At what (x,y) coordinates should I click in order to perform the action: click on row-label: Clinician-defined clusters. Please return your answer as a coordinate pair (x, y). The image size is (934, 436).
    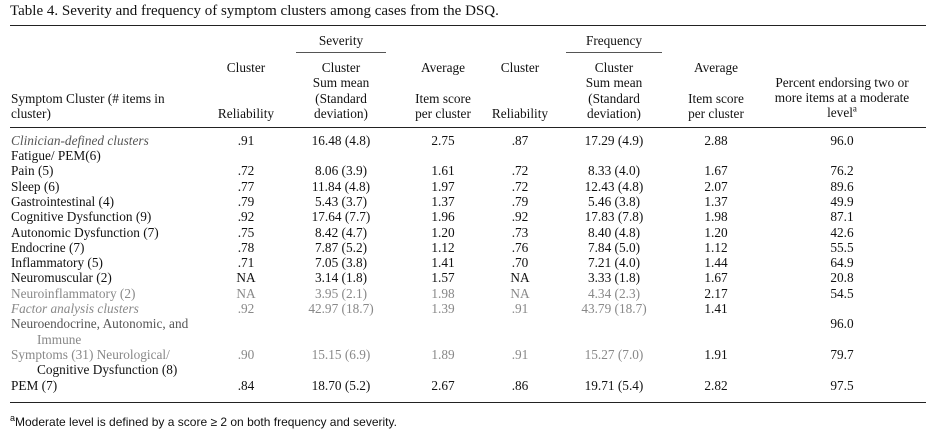
    Looking at the image, I should click on (80, 140).